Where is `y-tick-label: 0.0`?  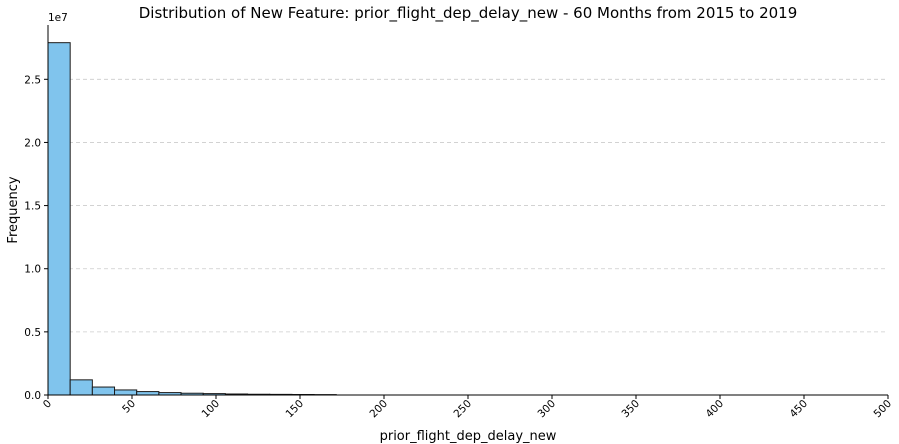
y-tick-label: 0.0 is located at coordinates (32, 396).